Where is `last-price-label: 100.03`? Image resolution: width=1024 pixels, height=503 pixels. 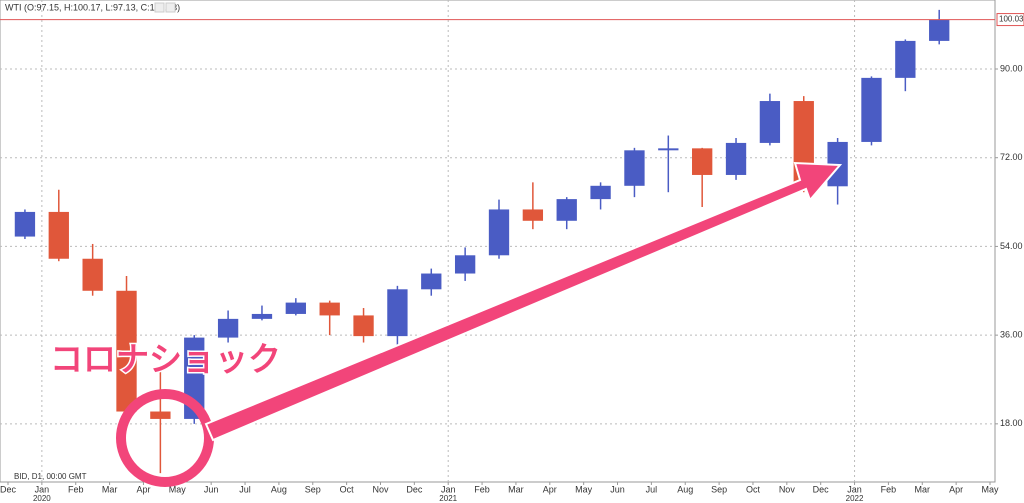
last-price-label: 100.03 is located at coordinates (1011, 19).